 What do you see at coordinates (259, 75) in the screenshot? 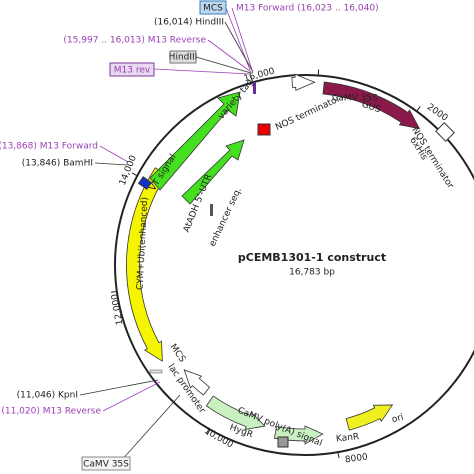
I see `tick-label: 16,000` at bounding box center [259, 75].